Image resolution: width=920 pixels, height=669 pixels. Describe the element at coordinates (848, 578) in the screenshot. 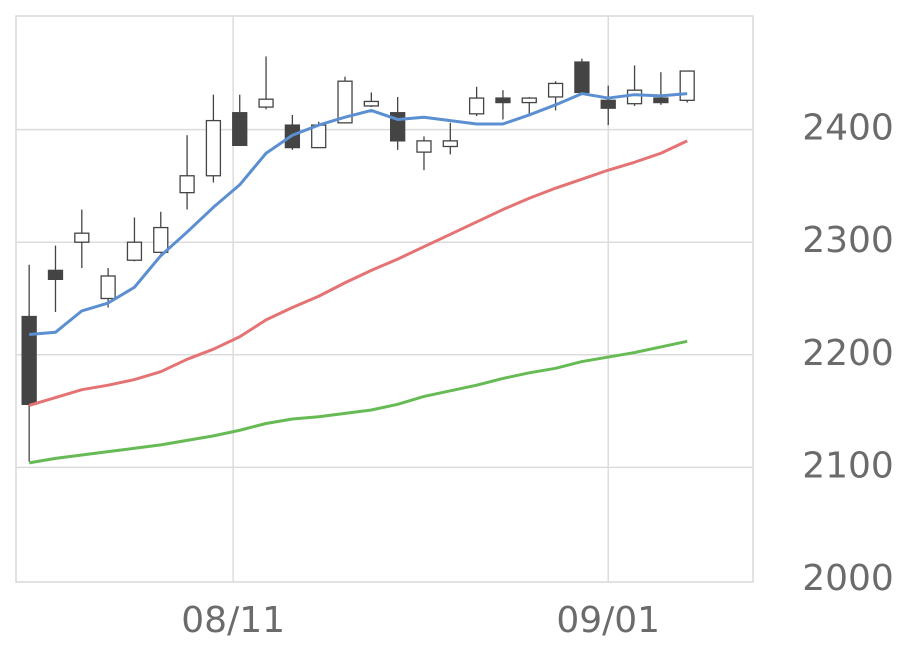

I see `y-tick-label: 2000` at that location.